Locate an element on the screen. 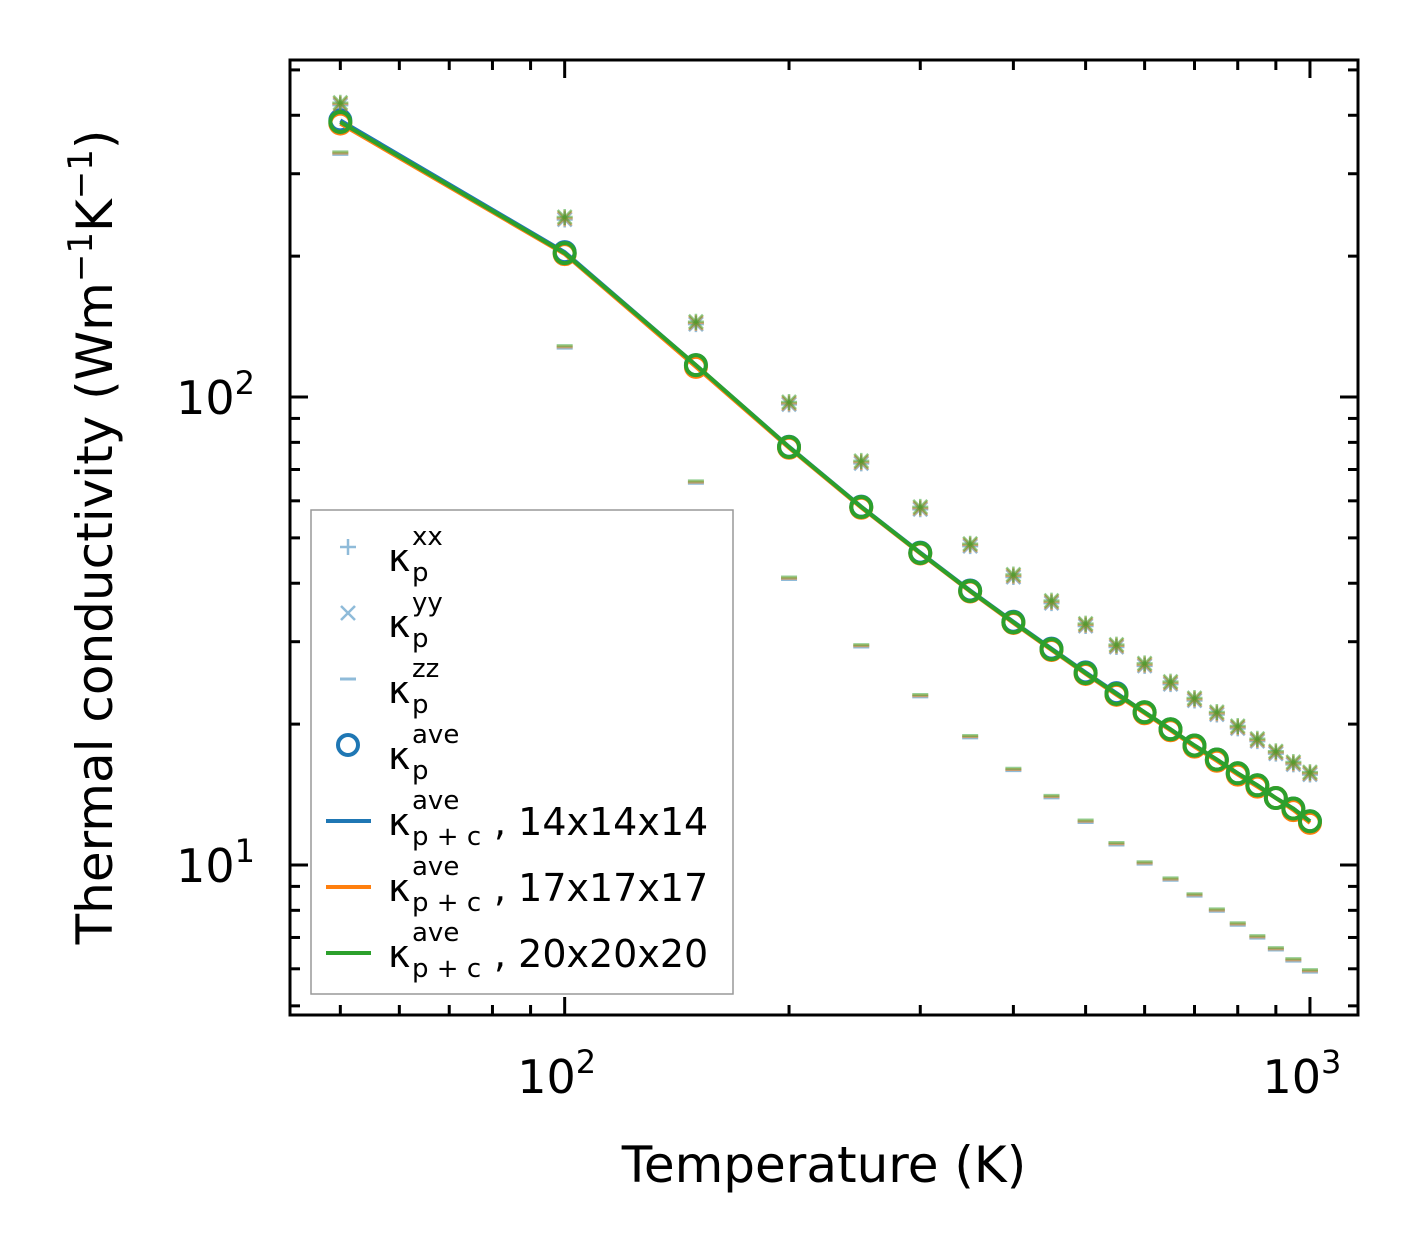 Image resolution: width=1420 pixels, height=1258 pixels. legend-item-14x14x14: κ ave p + c , 14x14x14 is located at coordinates (517, 819).